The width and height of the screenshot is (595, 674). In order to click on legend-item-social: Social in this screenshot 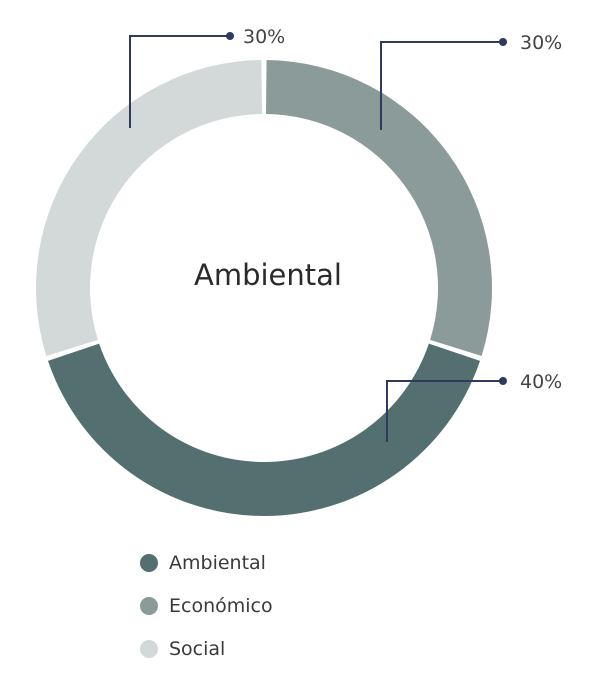, I will do `click(182, 649)`.